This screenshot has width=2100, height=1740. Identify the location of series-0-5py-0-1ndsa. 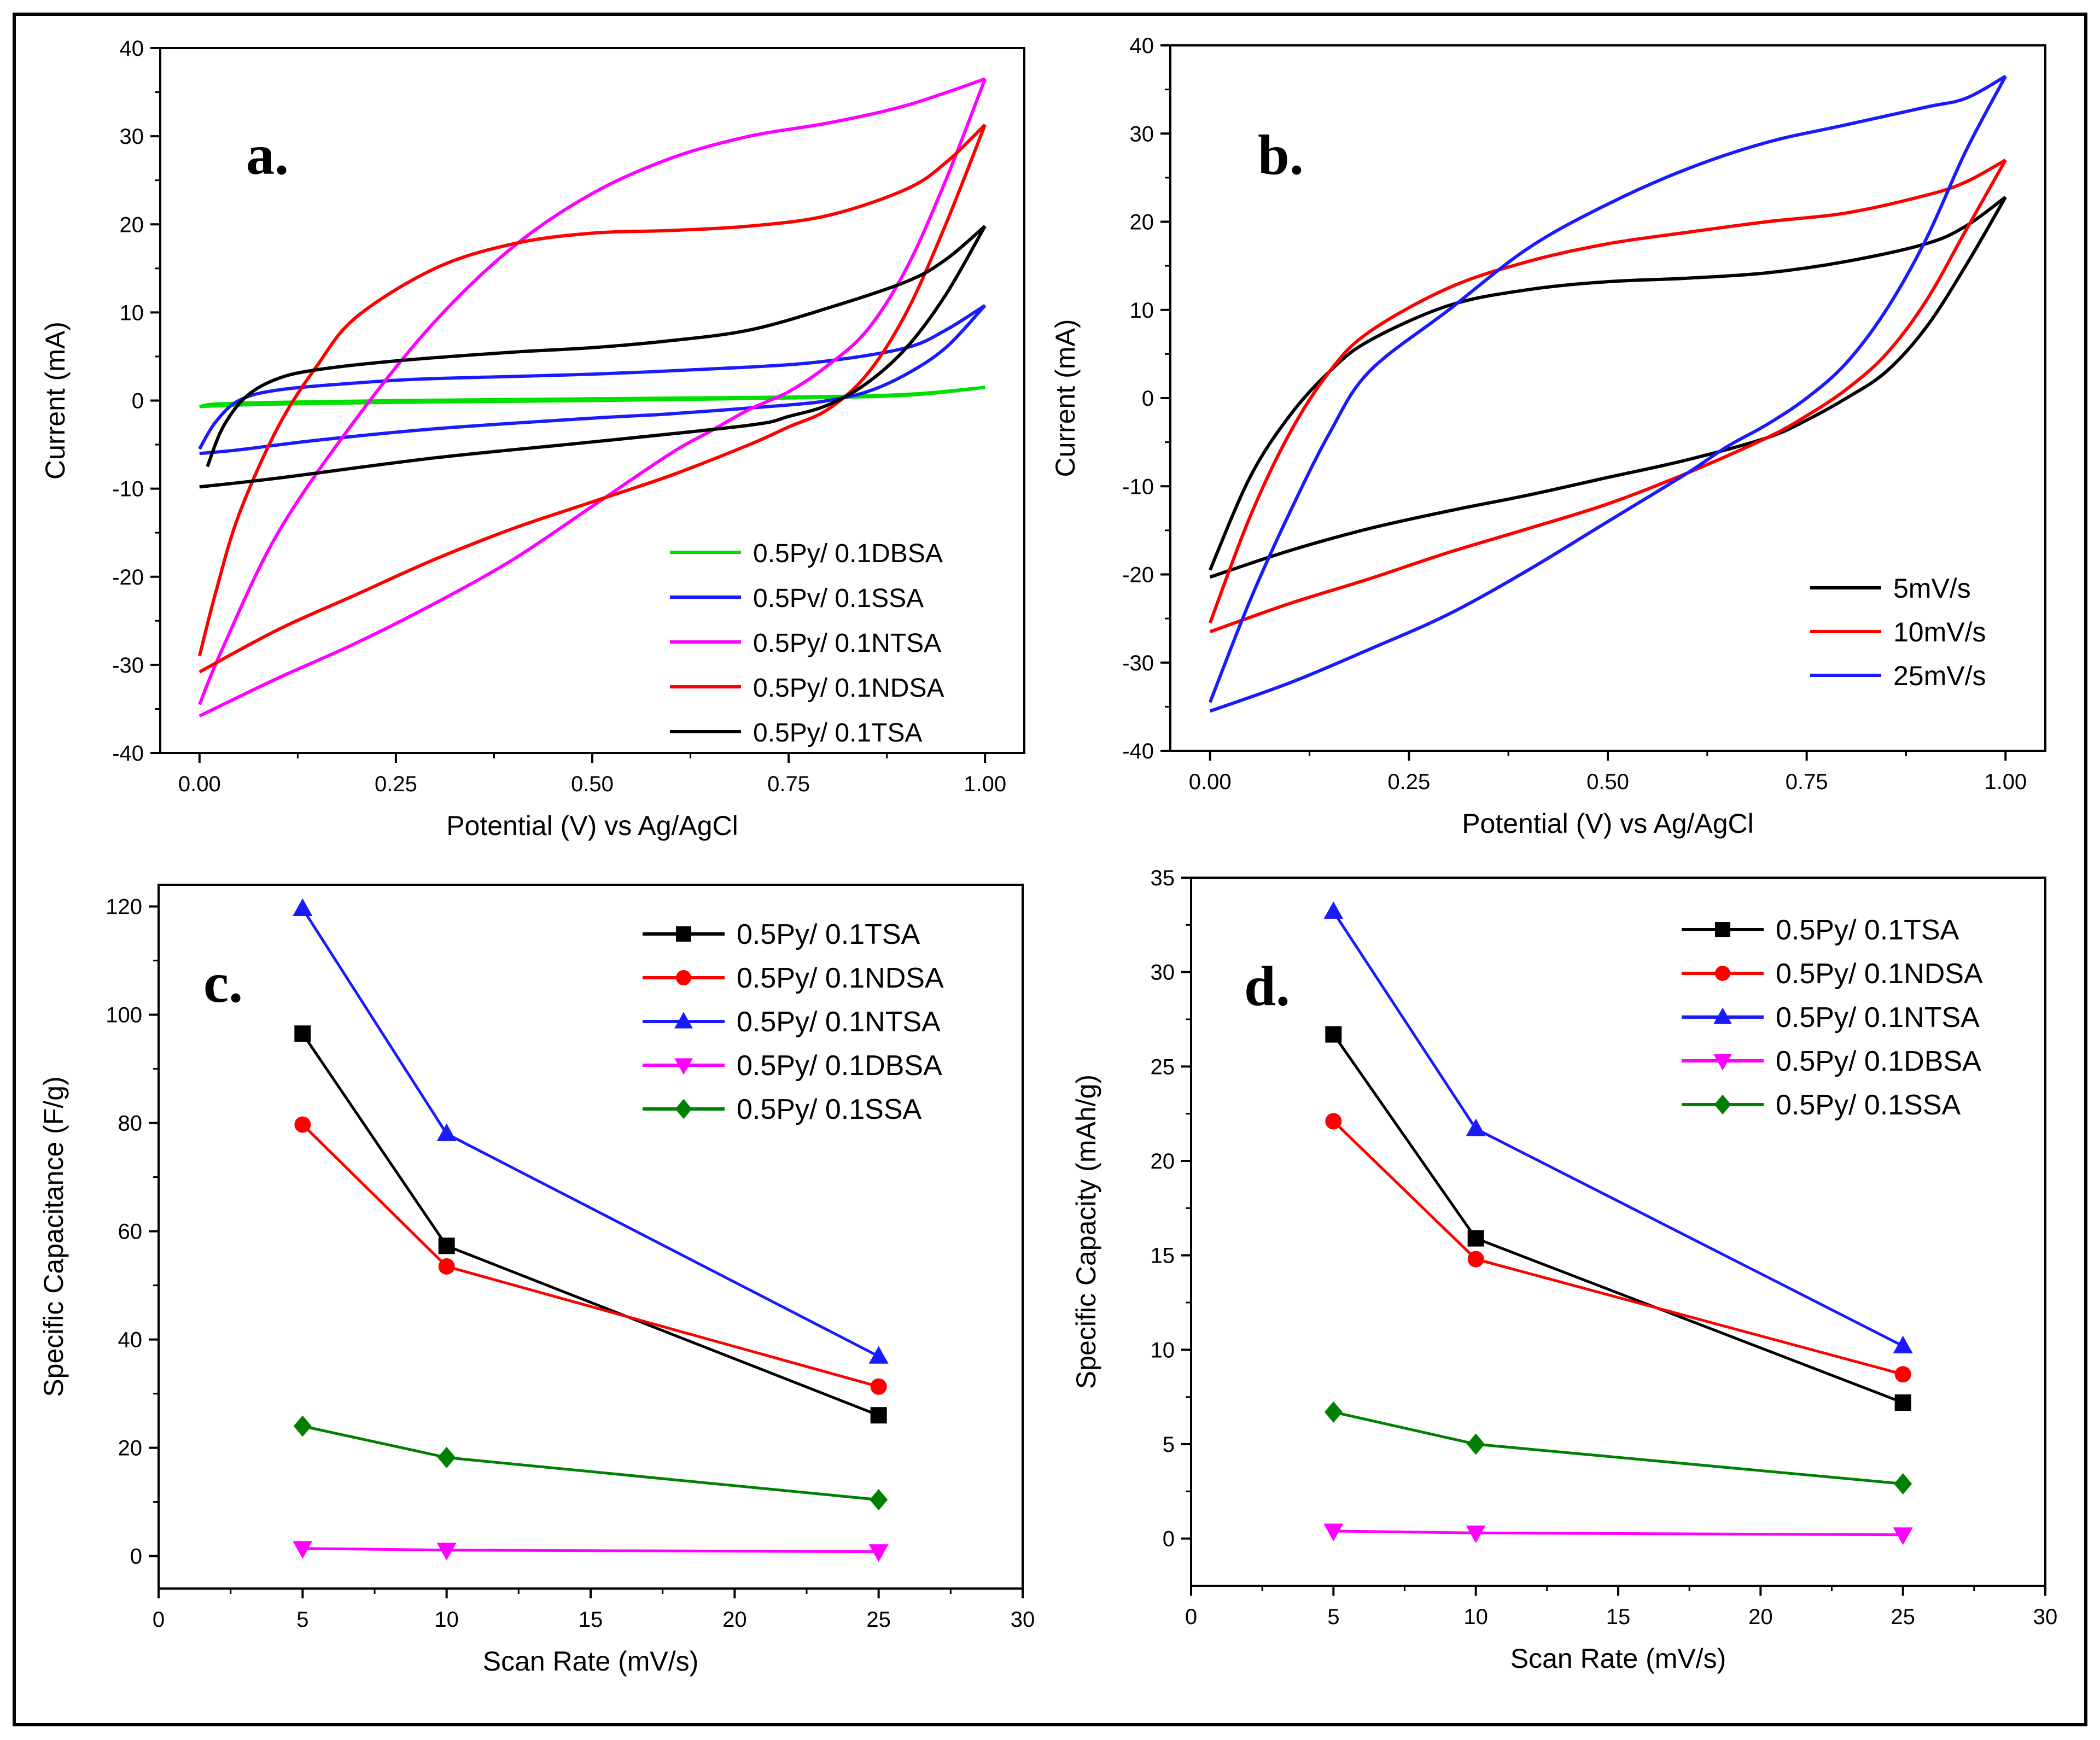
(590, 1255).